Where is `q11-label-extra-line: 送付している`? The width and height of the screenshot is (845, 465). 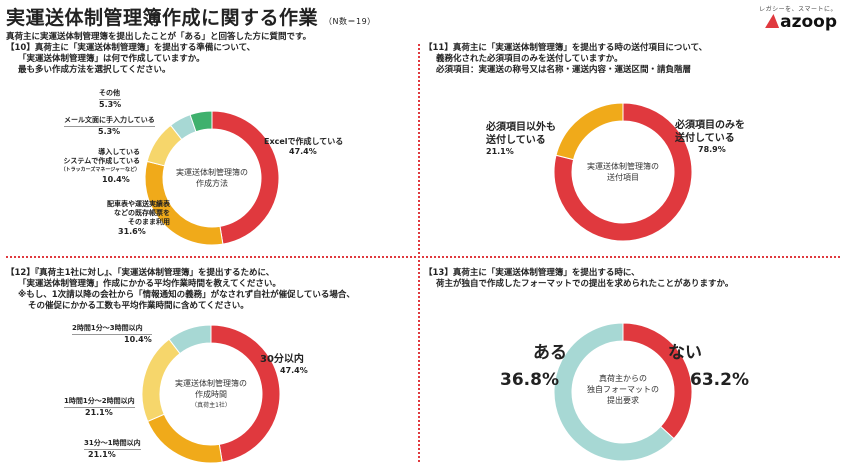 q11-label-extra-line: 送付している is located at coordinates (516, 140).